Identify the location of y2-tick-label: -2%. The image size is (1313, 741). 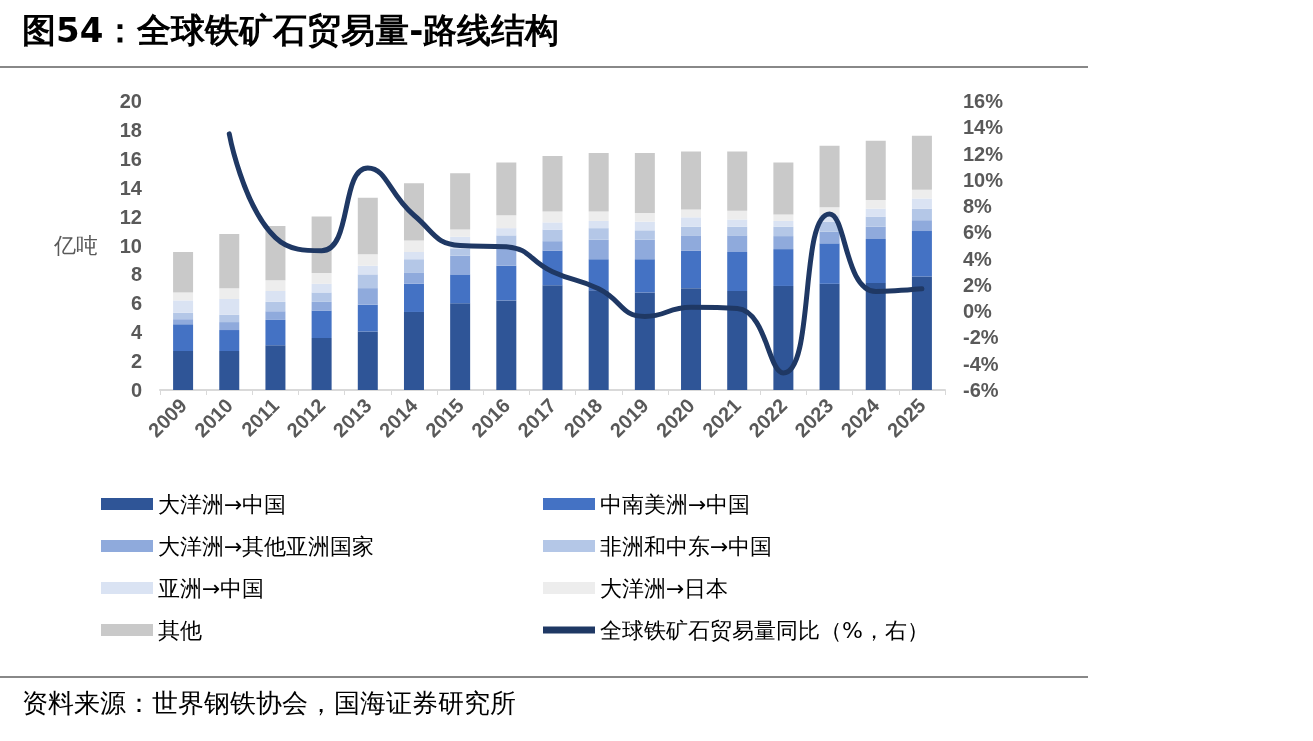
(981, 337).